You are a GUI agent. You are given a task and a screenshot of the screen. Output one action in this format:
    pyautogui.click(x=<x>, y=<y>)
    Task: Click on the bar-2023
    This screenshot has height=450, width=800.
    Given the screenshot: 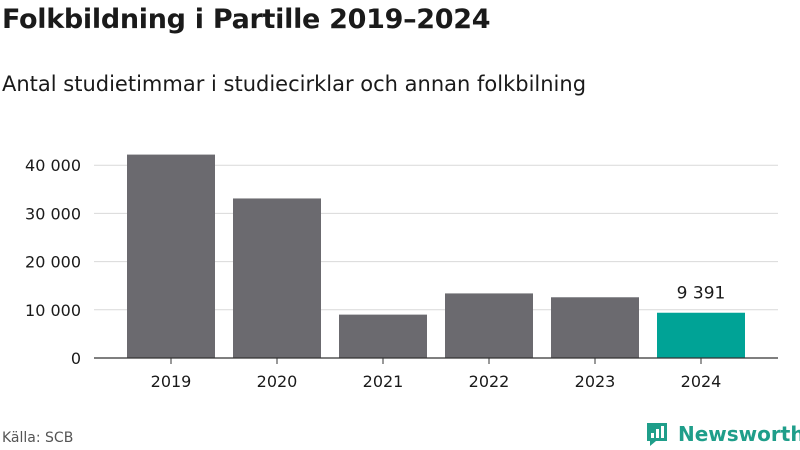 What is the action you would take?
    pyautogui.click(x=595, y=327)
    